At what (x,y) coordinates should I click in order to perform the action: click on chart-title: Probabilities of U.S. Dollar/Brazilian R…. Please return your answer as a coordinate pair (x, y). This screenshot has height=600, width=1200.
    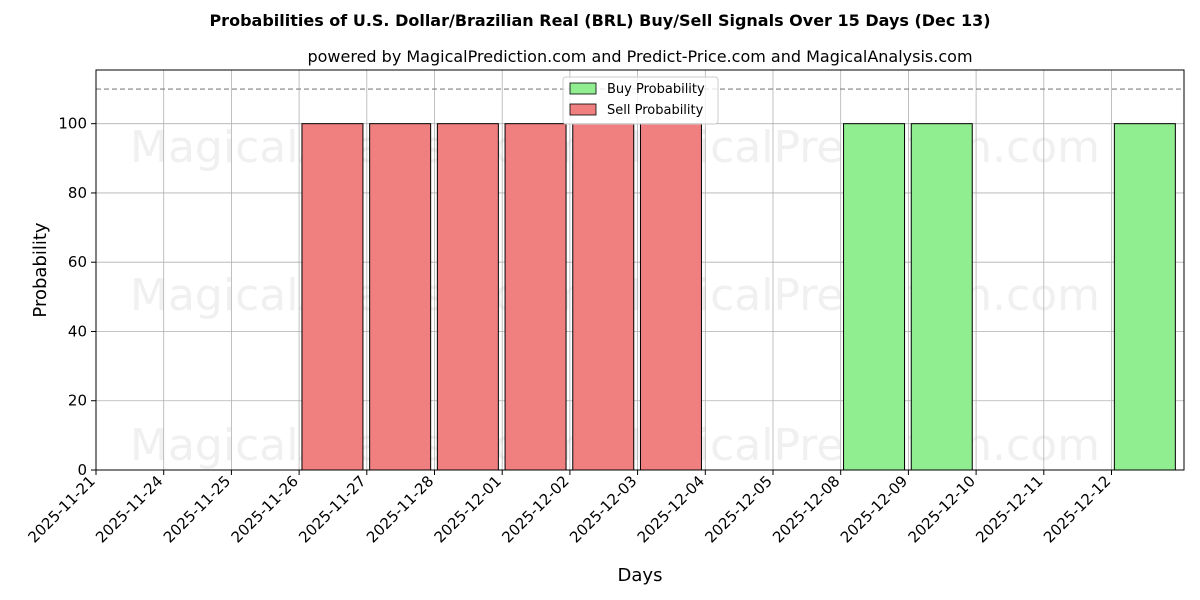
    Looking at the image, I should click on (599, 20).